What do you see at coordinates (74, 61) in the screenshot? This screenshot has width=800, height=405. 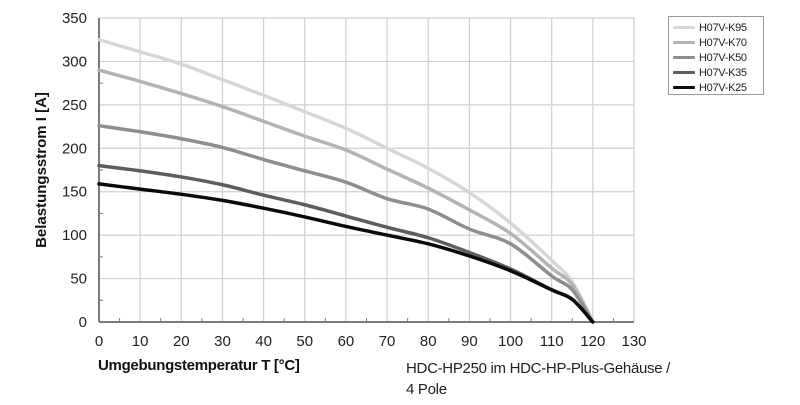 I see `svg-text: 300` at bounding box center [74, 61].